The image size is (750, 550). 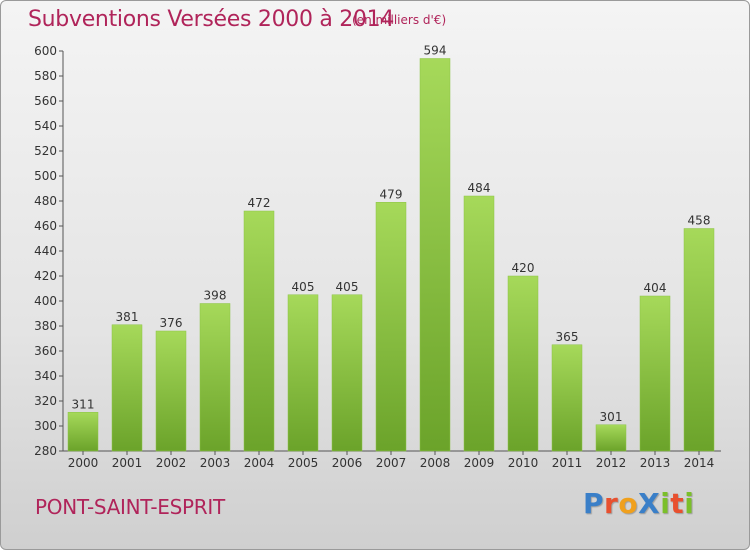 What do you see at coordinates (523, 268) in the screenshot?
I see `bar-value-label: 420` at bounding box center [523, 268].